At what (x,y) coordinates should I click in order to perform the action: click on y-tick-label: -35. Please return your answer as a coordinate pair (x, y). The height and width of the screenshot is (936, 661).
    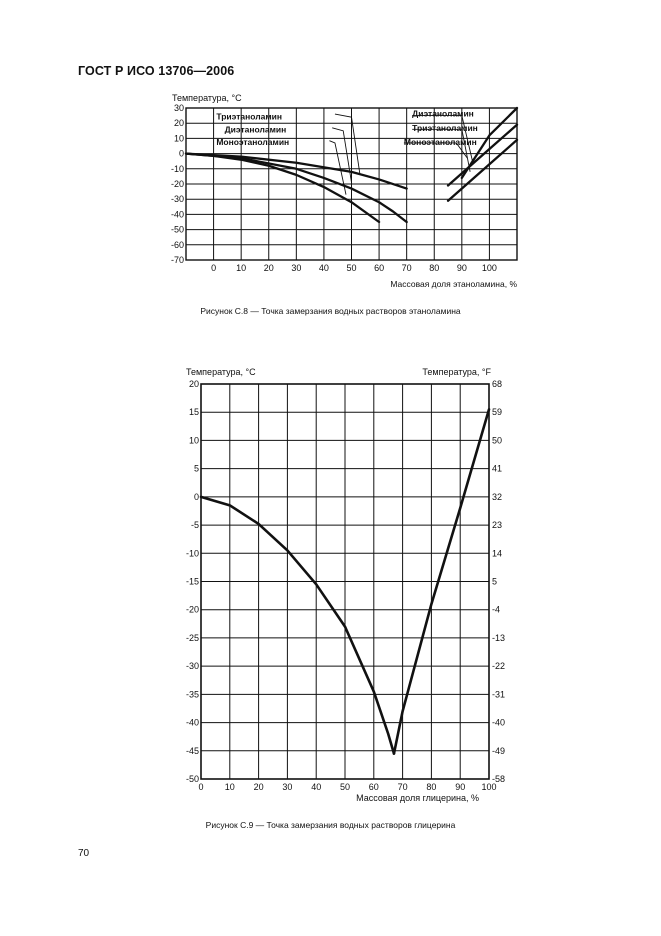
    Looking at the image, I should click on (192, 694).